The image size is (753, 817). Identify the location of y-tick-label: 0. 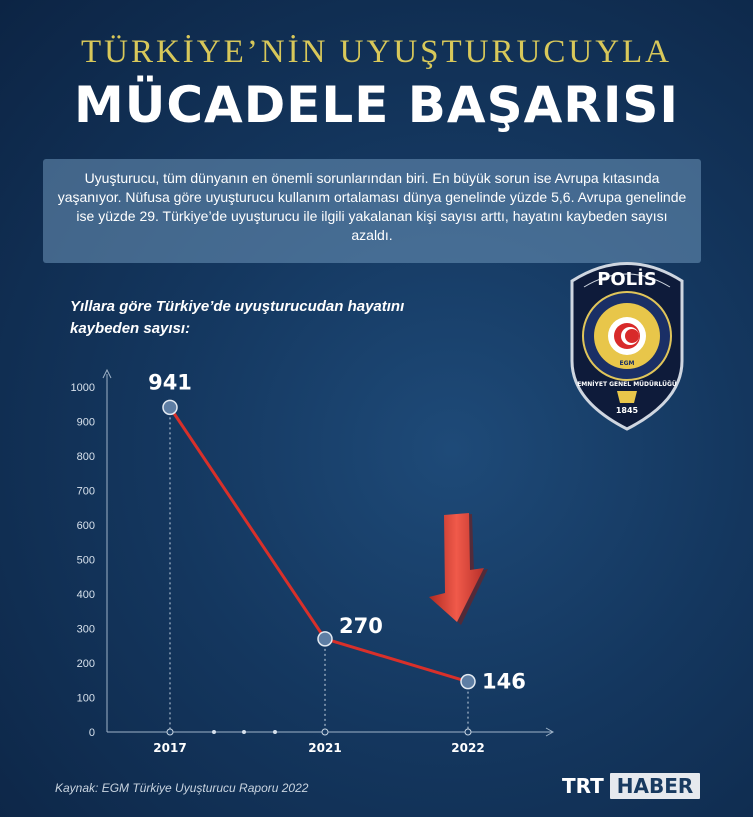
(92, 733).